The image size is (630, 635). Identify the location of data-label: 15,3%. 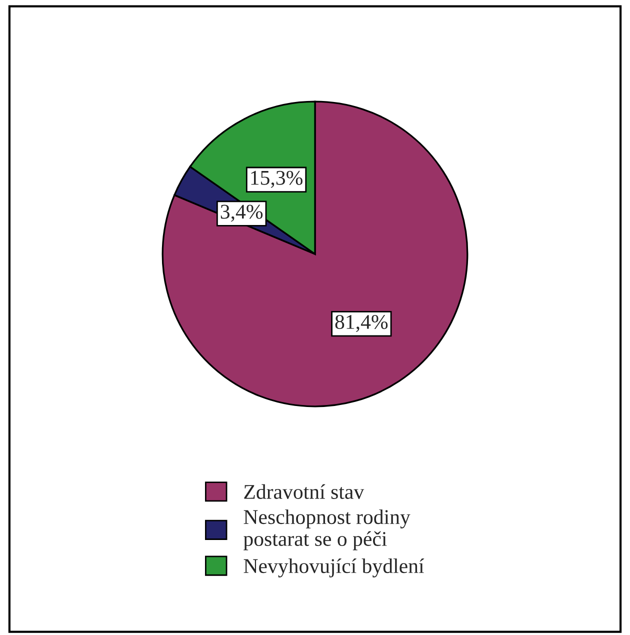
(276, 179).